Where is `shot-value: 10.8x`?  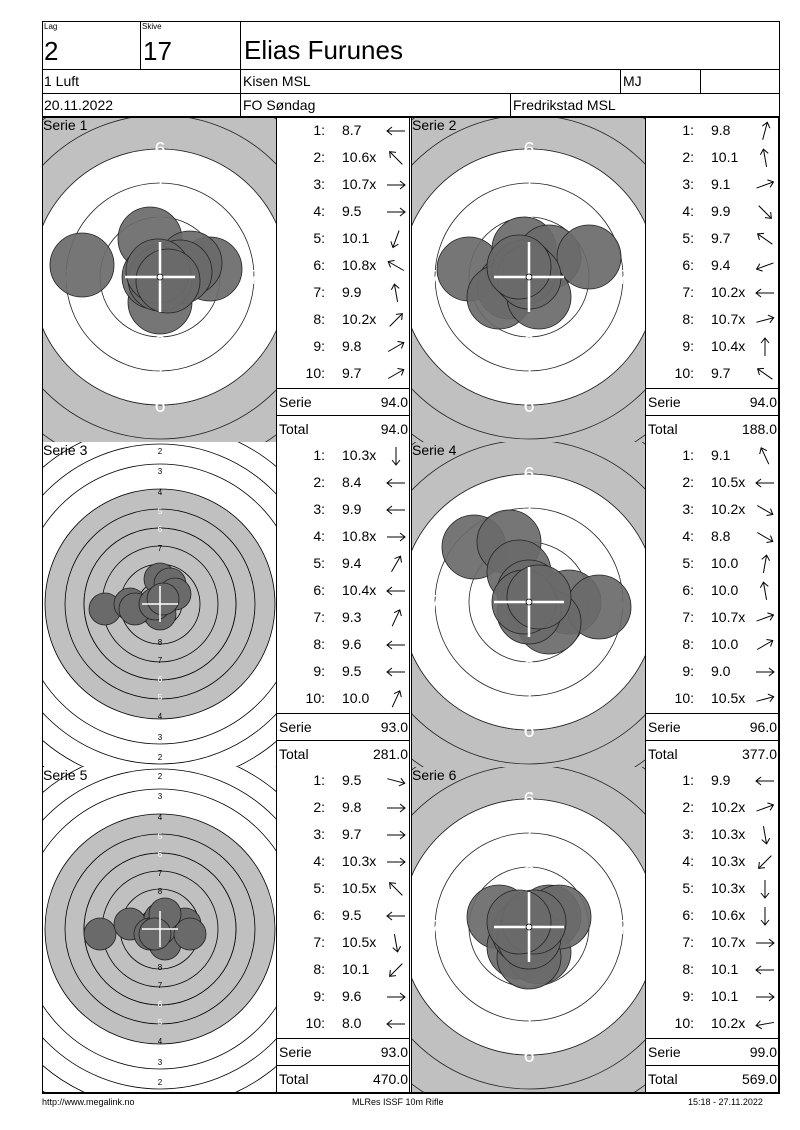 shot-value: 10.8x is located at coordinates (359, 536).